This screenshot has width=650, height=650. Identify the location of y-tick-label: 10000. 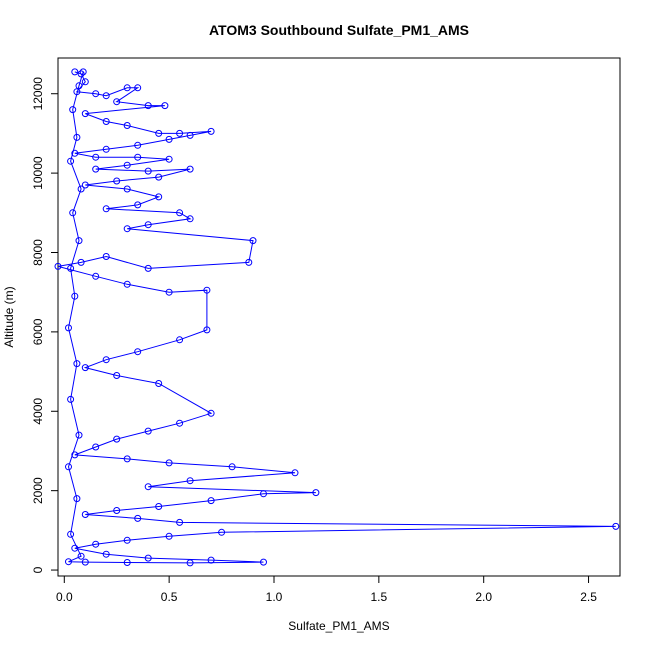
(38, 173).